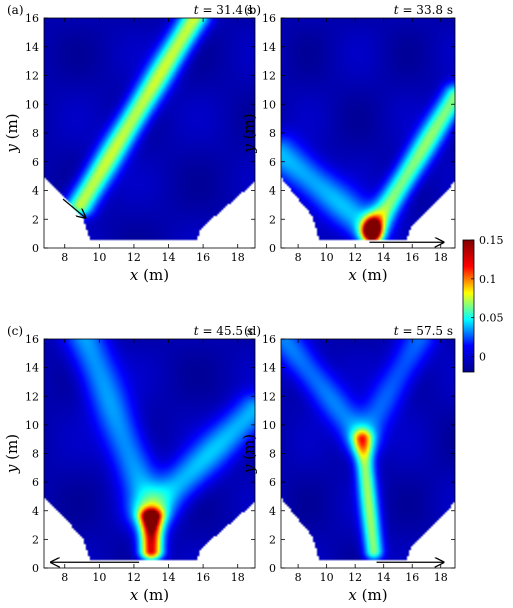 This screenshot has height=608, width=513. I want to click on colorbar: 0.15 0.1 0.05 0, so click(483, 303).